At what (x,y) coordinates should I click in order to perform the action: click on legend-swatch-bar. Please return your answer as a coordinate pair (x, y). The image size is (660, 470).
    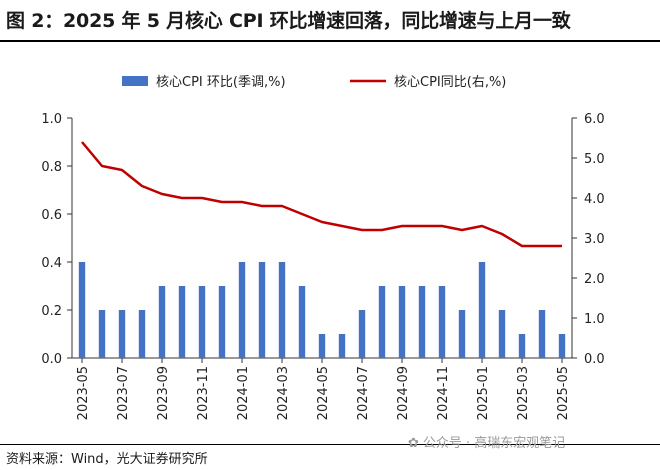
    Looking at the image, I should click on (135, 81).